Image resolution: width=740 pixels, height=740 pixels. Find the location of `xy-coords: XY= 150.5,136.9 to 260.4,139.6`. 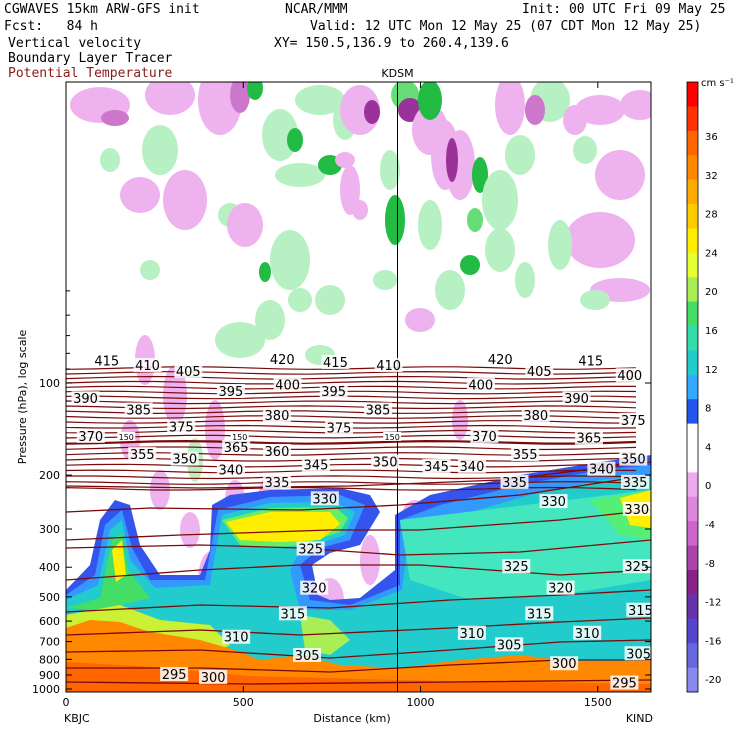

xy-coords: XY= 150.5,136.9 to 260.4,139.6 is located at coordinates (391, 43).